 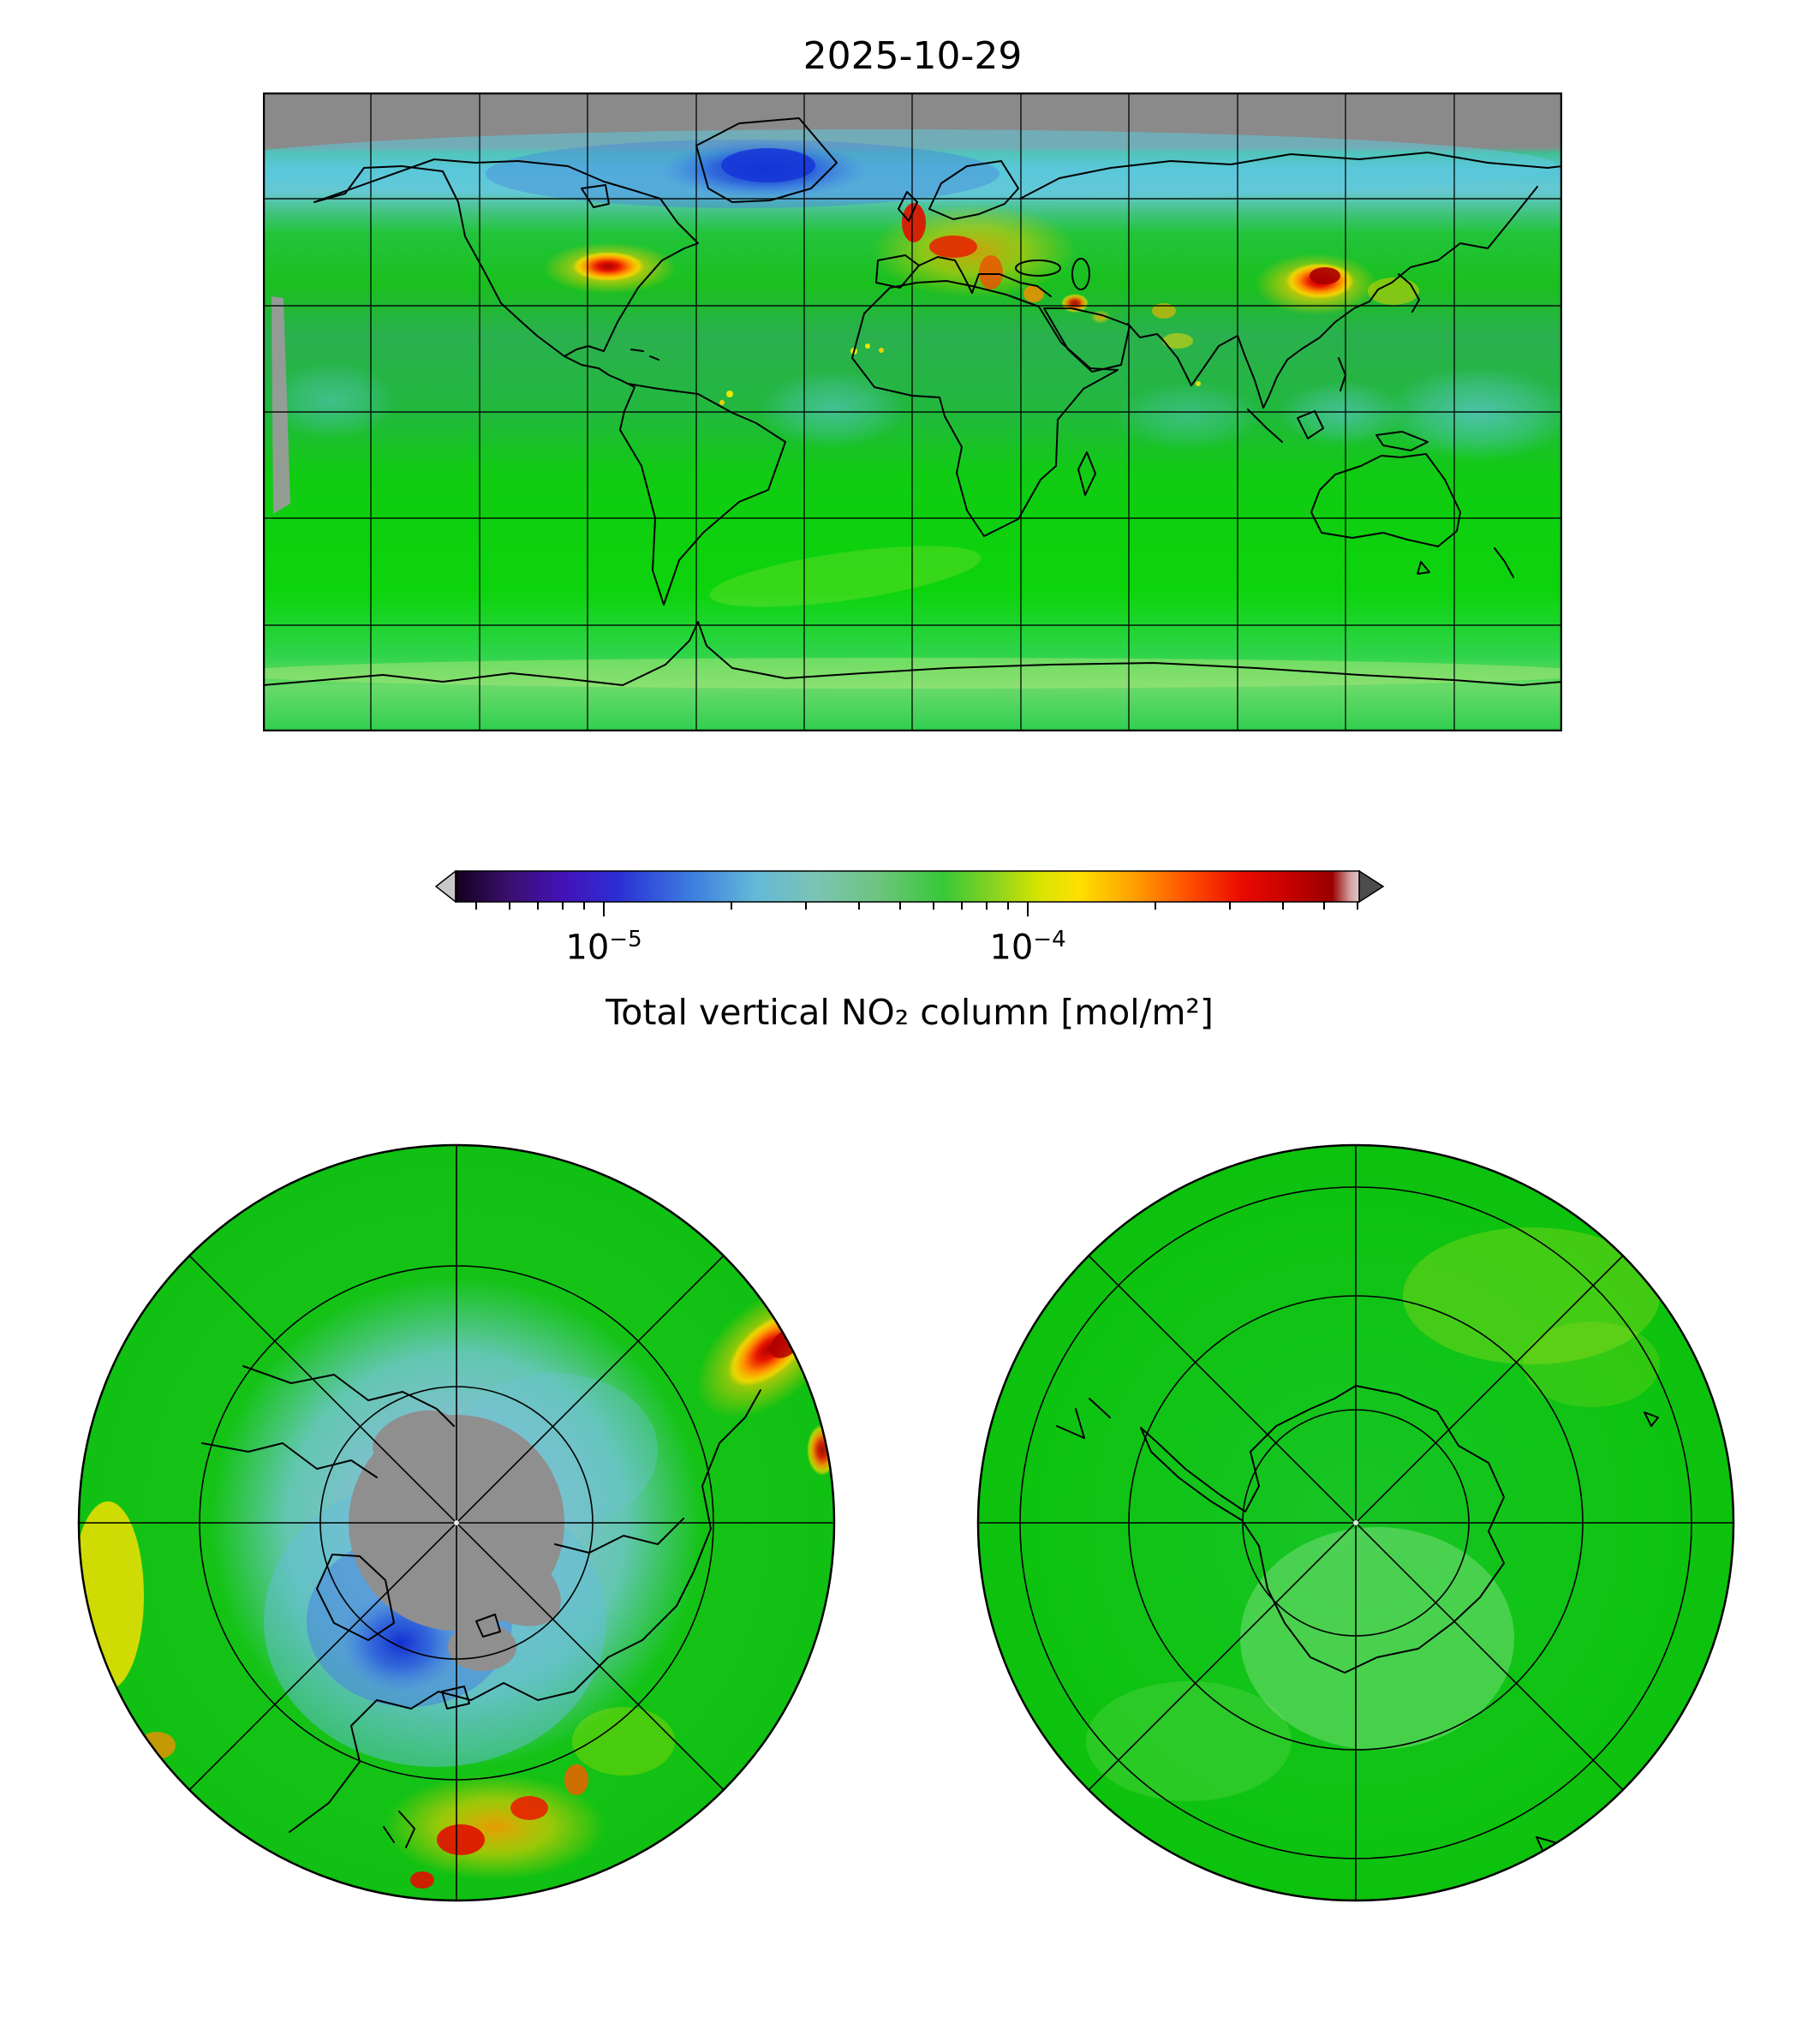 I want to click on tick-exponent: −5, so click(x=625, y=939).